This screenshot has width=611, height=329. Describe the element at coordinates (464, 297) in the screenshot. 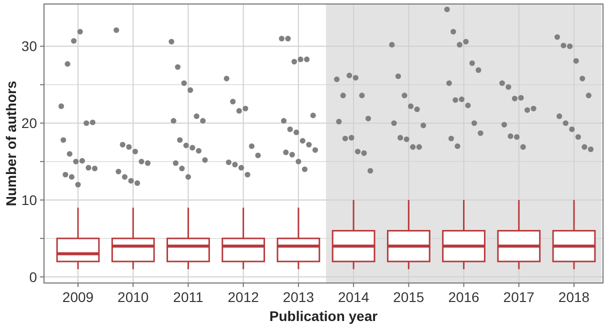

I see `x-tick-label: 2016` at that location.